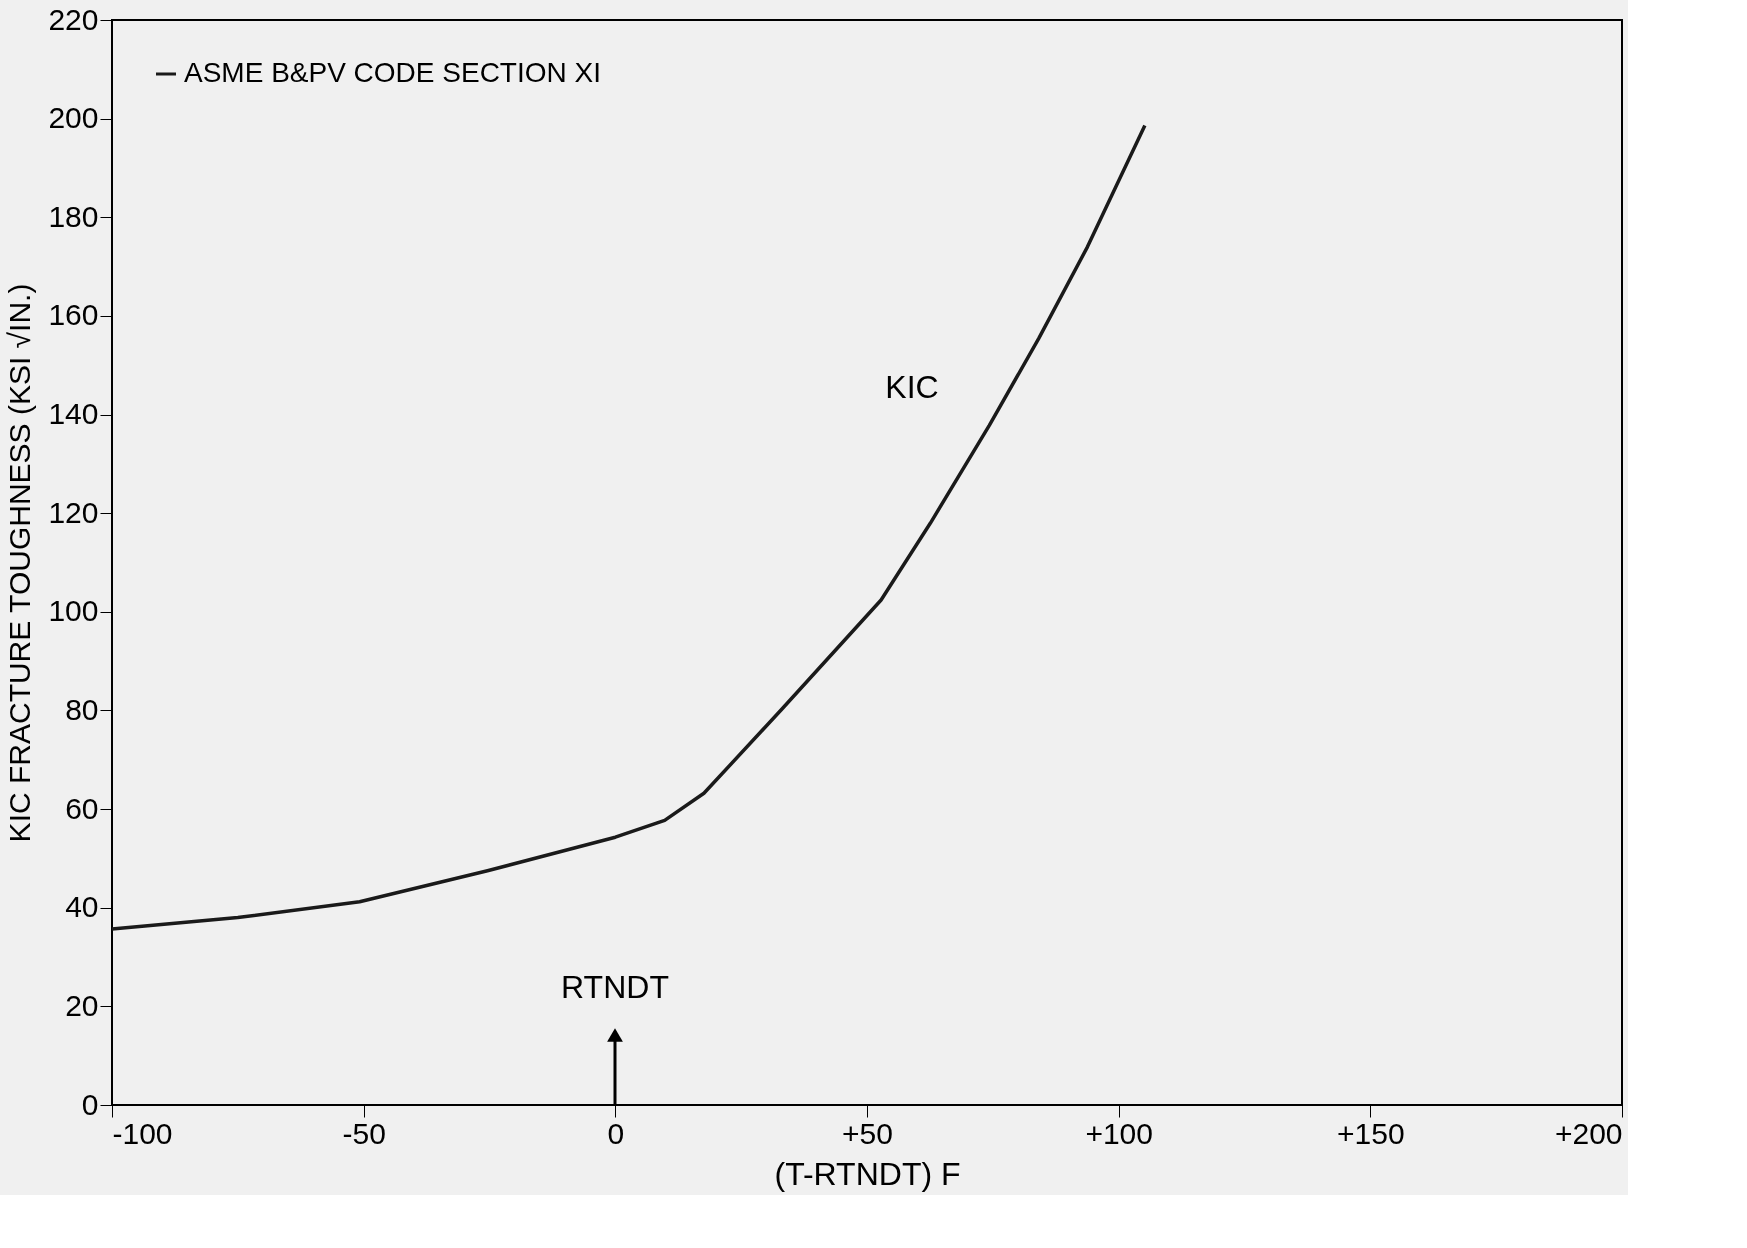 This screenshot has width=1747, height=1248. I want to click on y-tick-label: 40, so click(82, 907).